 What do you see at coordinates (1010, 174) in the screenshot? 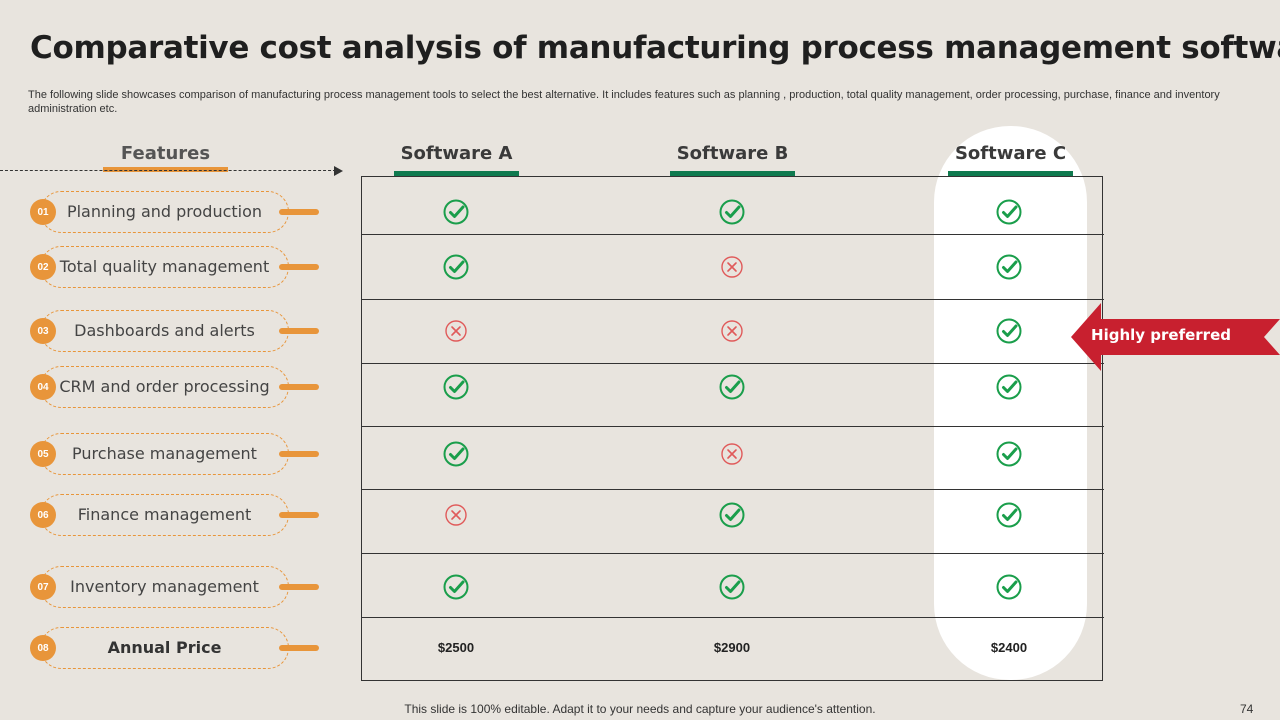
I see `column-underline-software-c` at bounding box center [1010, 174].